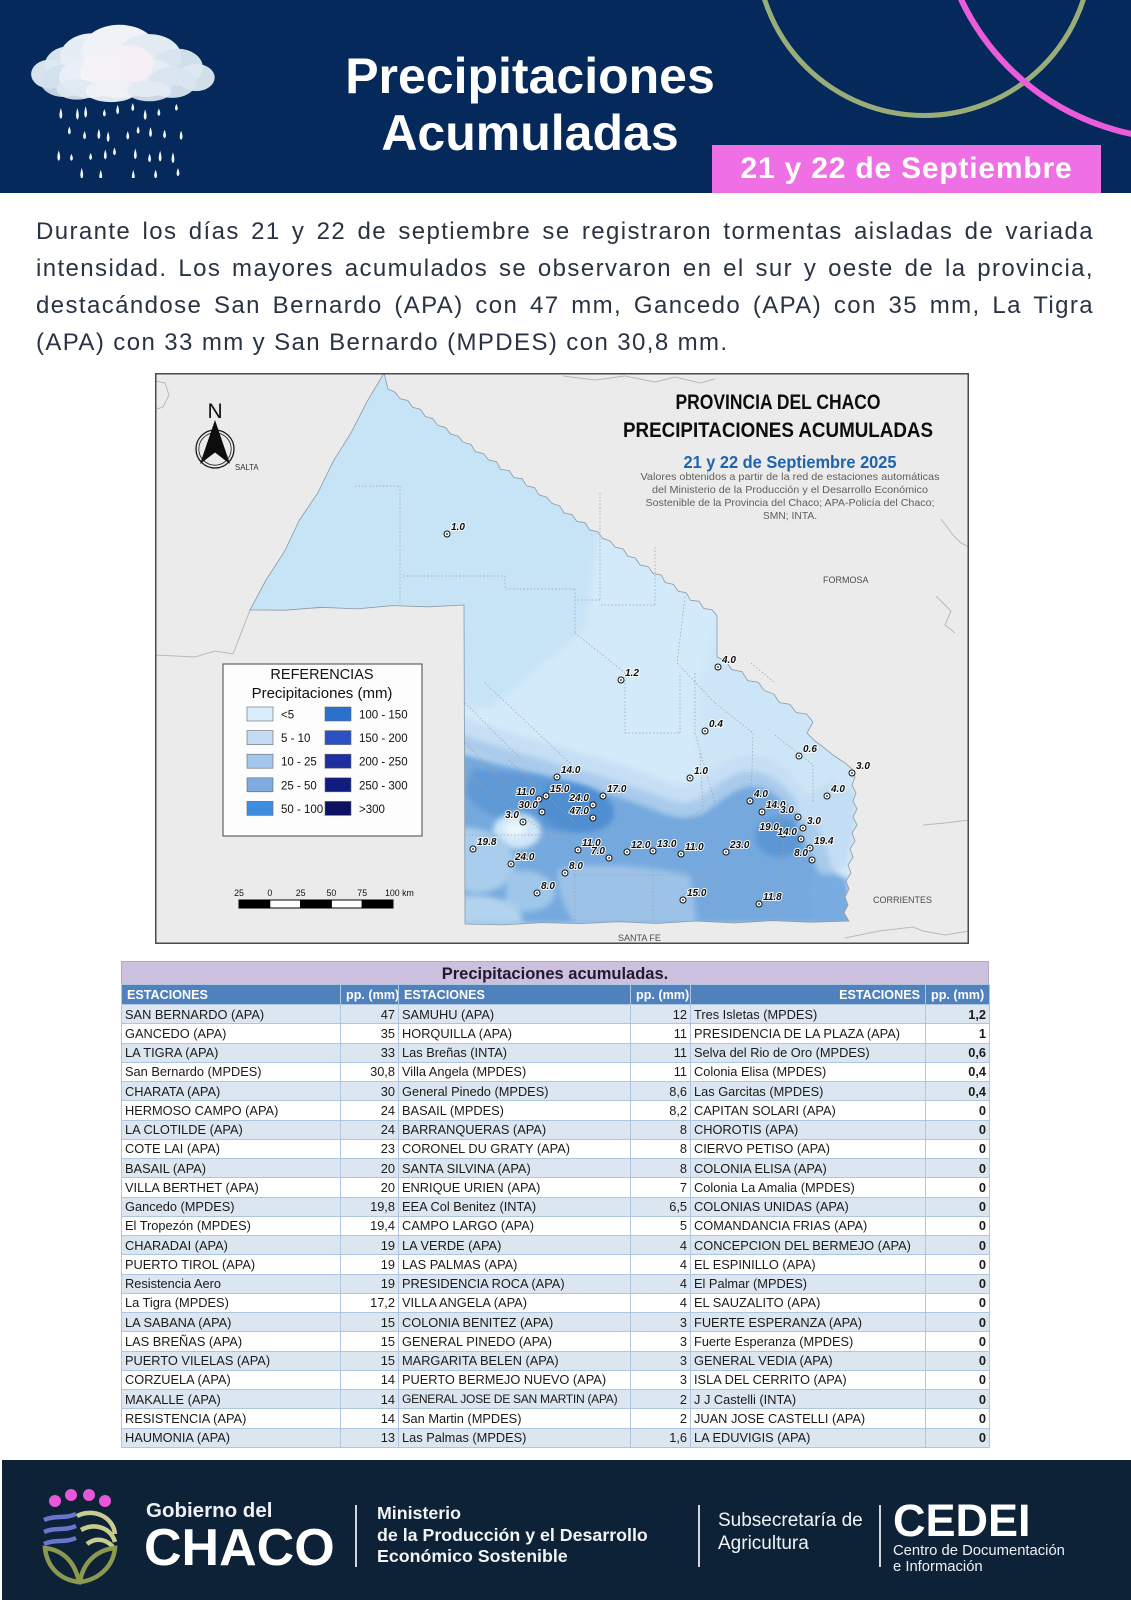 This screenshot has height=1600, width=1131. I want to click on svg-text: 13.0, so click(667, 844).